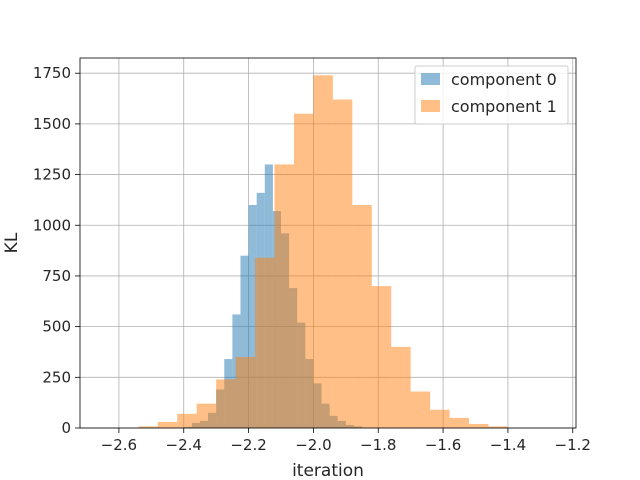 The width and height of the screenshot is (640, 480). I want to click on legend-box, so click(491, 95).